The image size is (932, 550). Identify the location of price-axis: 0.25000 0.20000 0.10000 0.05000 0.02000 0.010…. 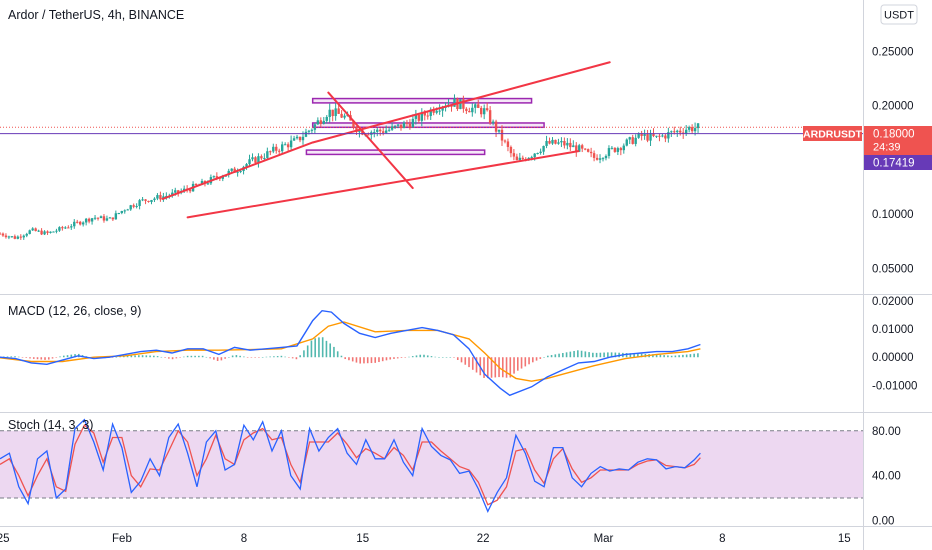
(894, 286).